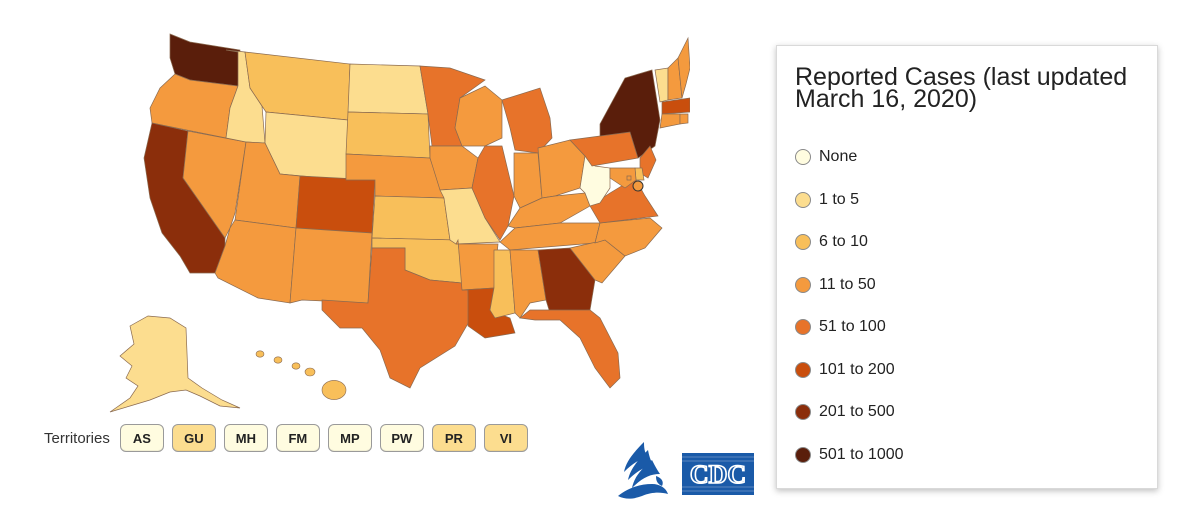  Describe the element at coordinates (77, 438) in the screenshot. I see `territories-label: Territories` at that location.